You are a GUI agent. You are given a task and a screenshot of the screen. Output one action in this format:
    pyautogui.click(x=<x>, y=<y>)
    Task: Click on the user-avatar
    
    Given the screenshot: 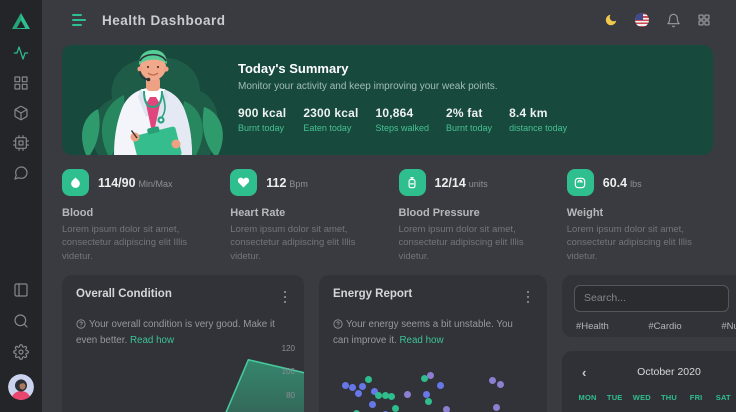 What is the action you would take?
    pyautogui.click(x=21, y=387)
    